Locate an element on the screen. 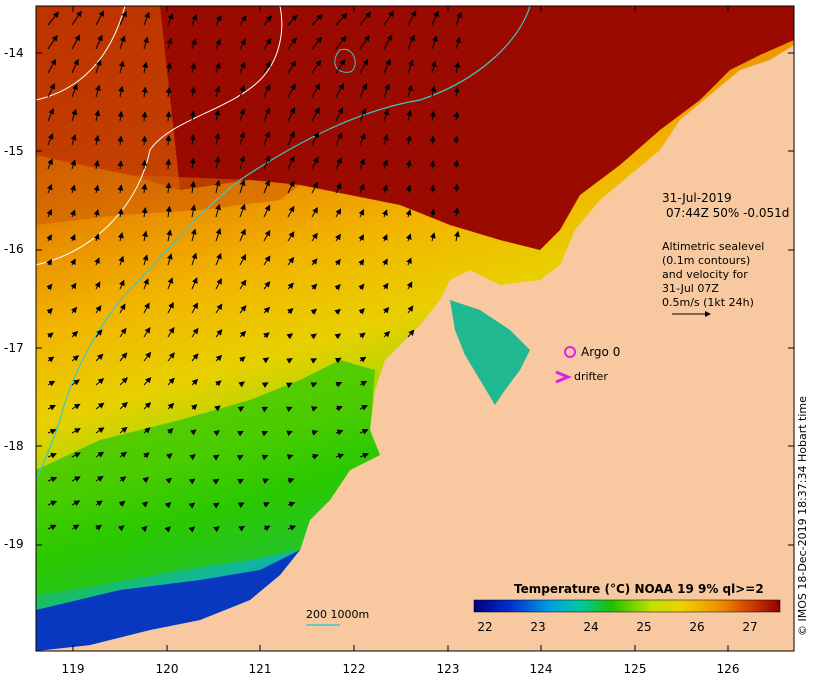 The width and height of the screenshot is (820, 680). date-label: 31-Jul-2019 is located at coordinates (697, 198).